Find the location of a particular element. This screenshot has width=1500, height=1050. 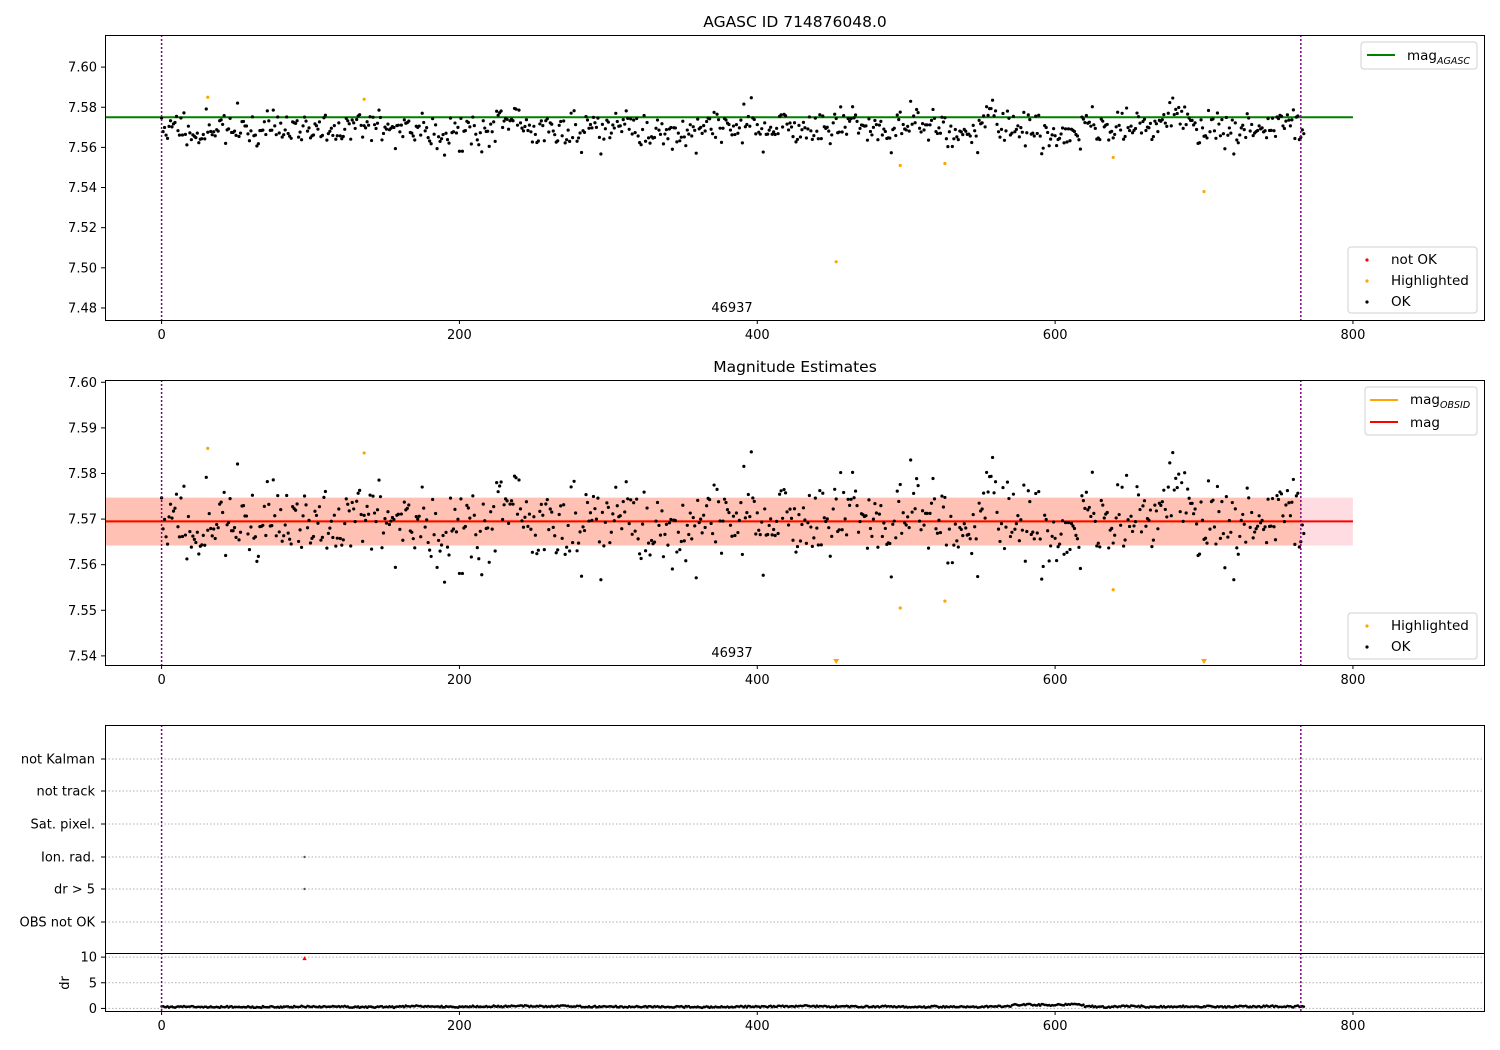

dr-point is located at coordinates (1304, 1006).